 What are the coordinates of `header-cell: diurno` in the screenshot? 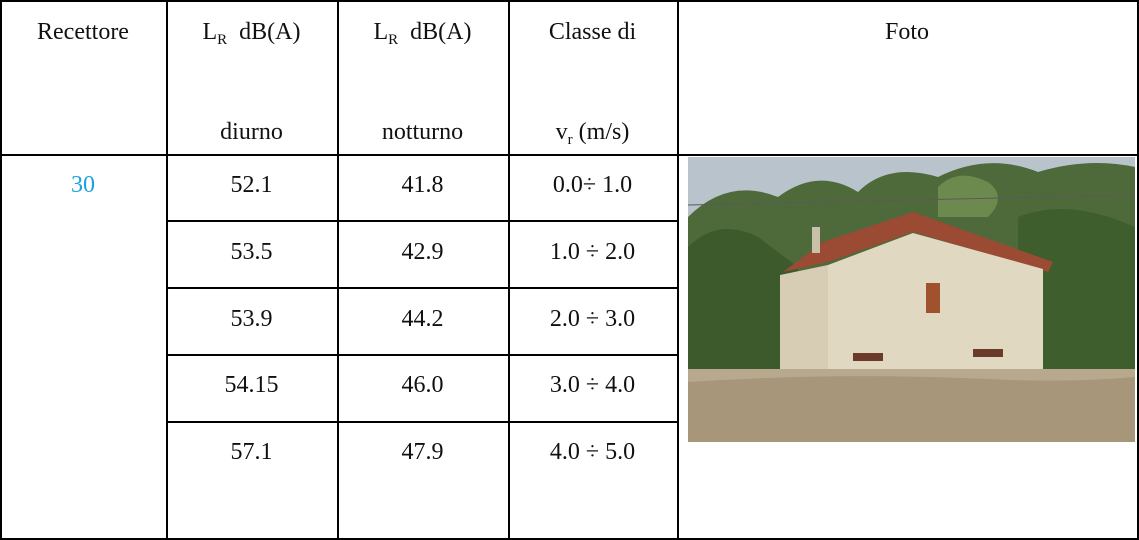 It's located at (251, 132).